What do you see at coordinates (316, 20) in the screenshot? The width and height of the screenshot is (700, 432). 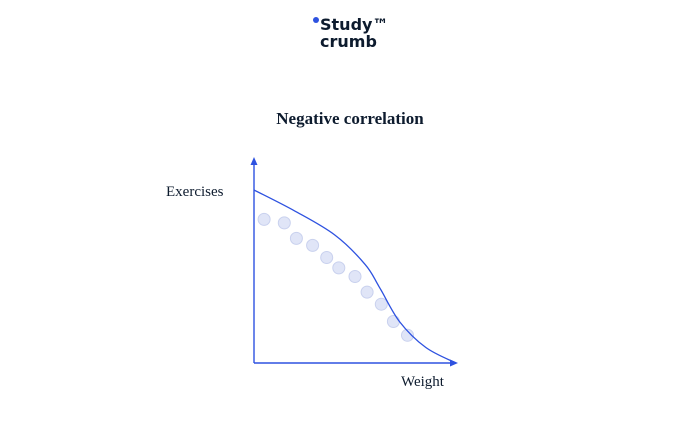 I see `logo-dot-icon` at bounding box center [316, 20].